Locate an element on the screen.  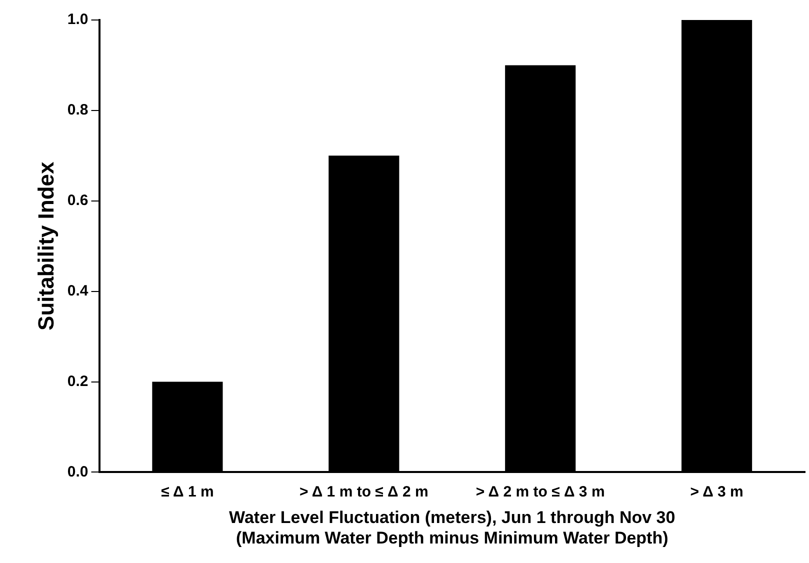
x-tick-label: ≤ Δ 1 m is located at coordinates (187, 491).